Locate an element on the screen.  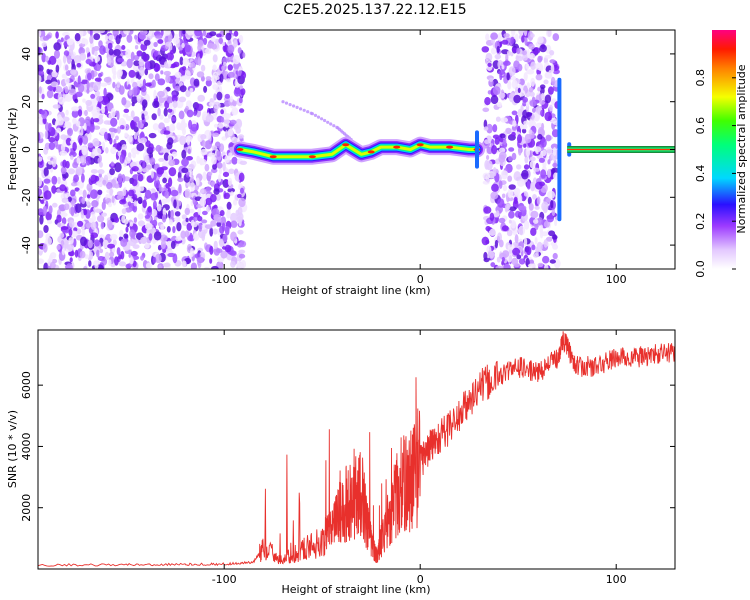
colorbar-tick-label: 0.6 is located at coordinates (700, 126).